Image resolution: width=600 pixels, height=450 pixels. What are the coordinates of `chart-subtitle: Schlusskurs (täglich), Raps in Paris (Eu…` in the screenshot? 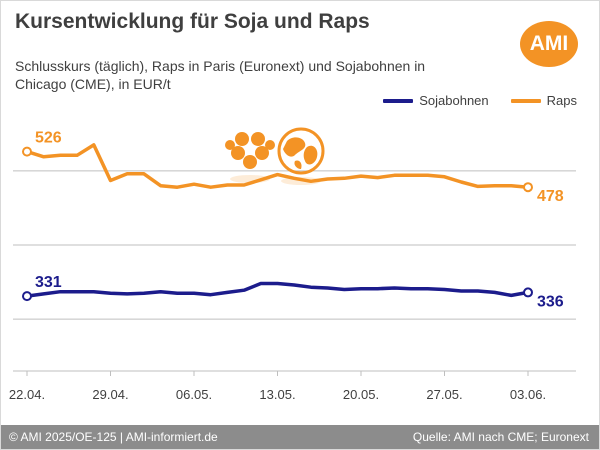 It's located at (220, 75).